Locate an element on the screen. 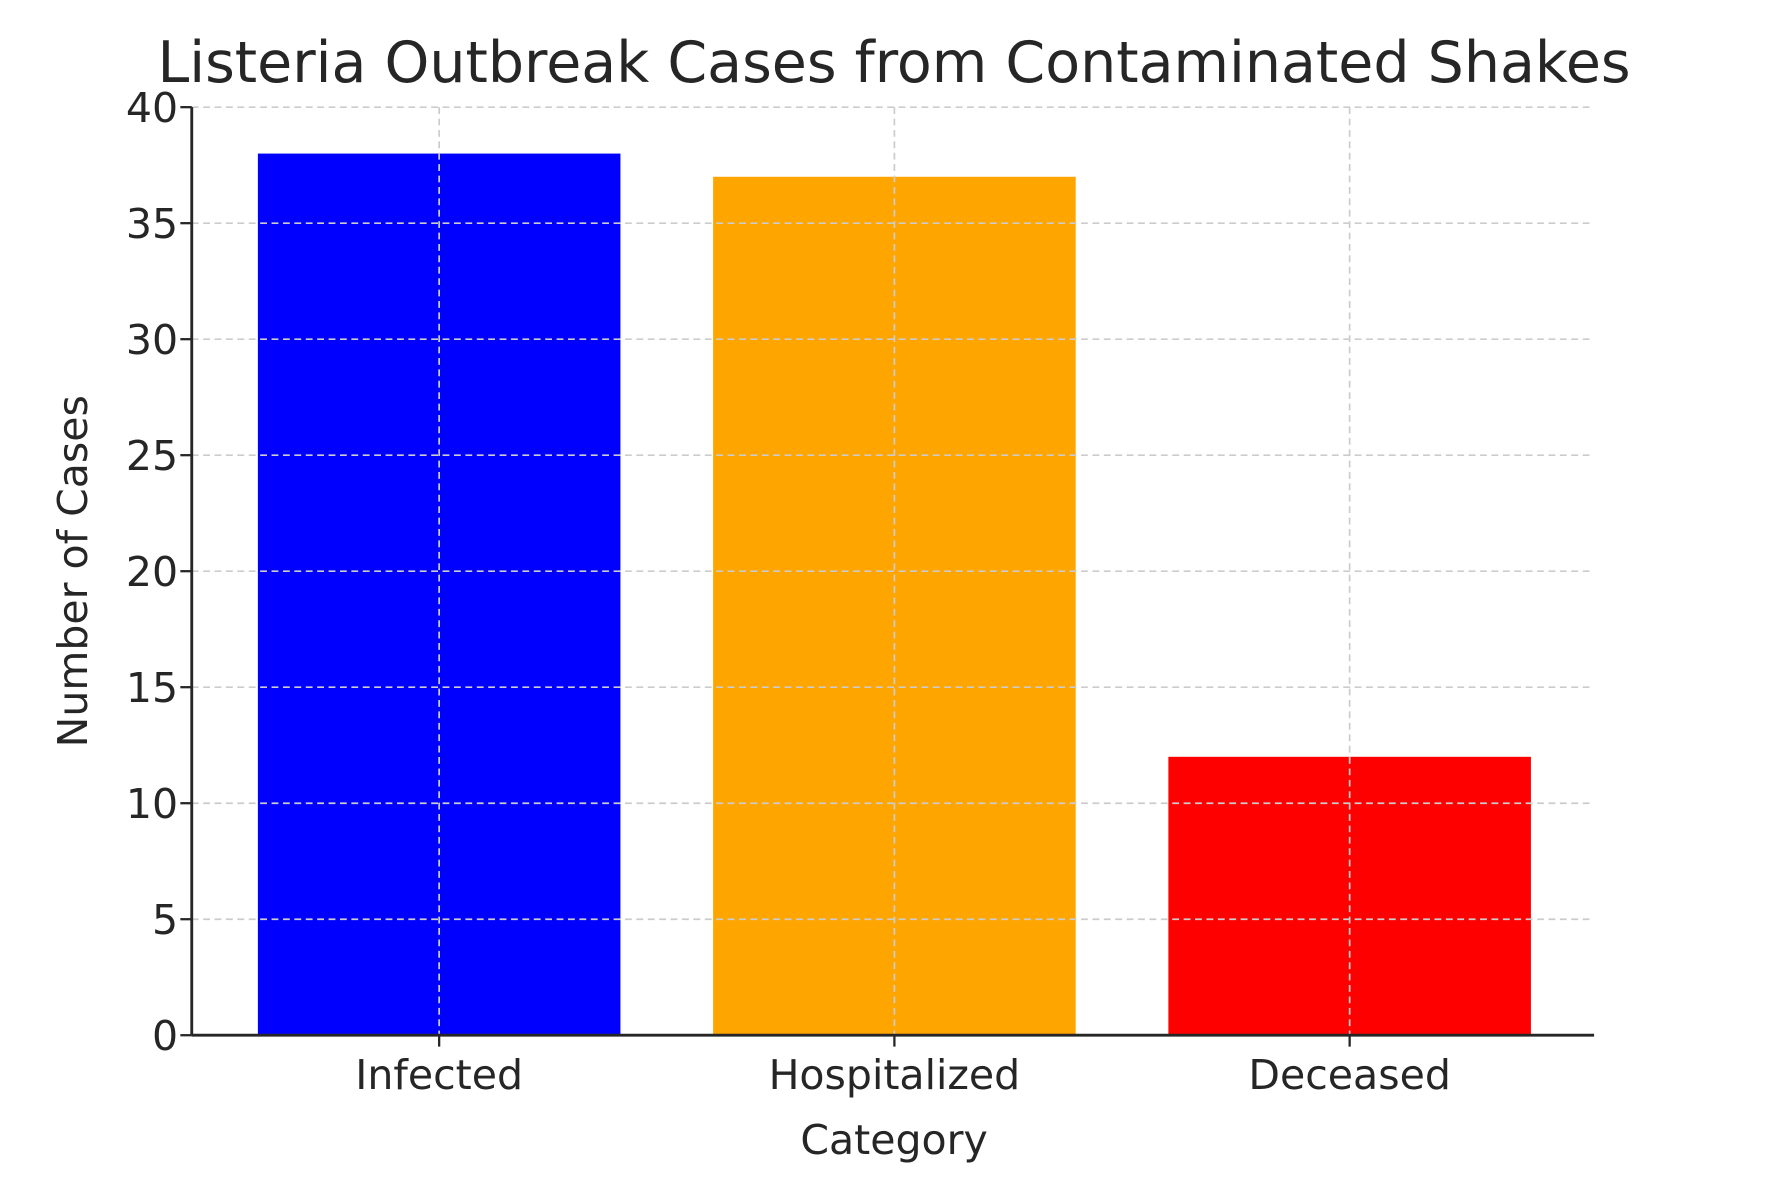  y-tick-label: 10 is located at coordinates (152, 804).